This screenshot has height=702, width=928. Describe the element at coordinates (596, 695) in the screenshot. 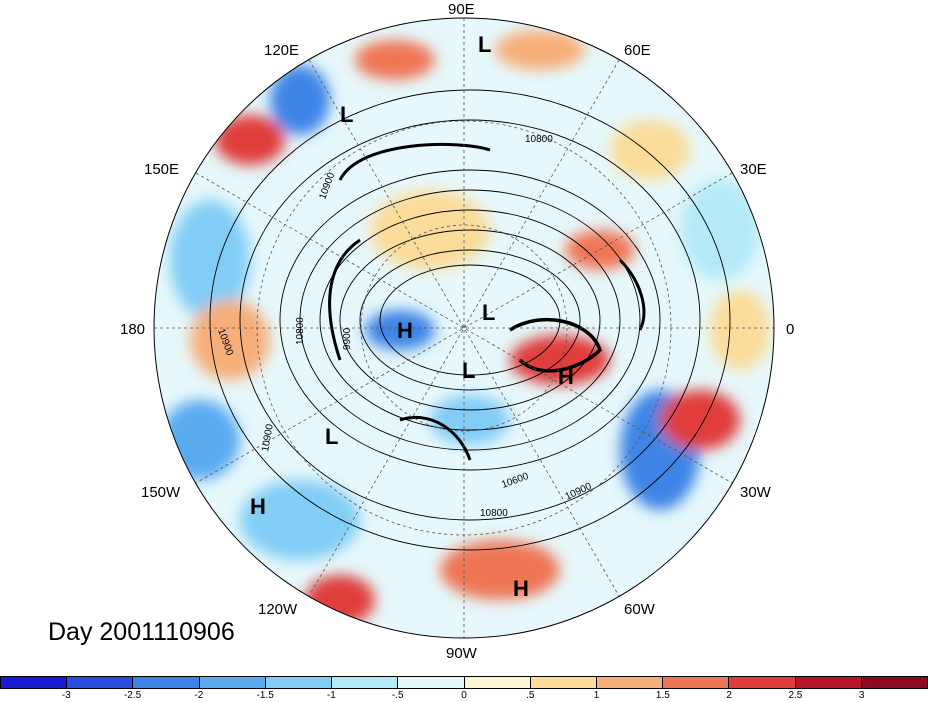

I see `colorbar-tick-label: 1` at that location.